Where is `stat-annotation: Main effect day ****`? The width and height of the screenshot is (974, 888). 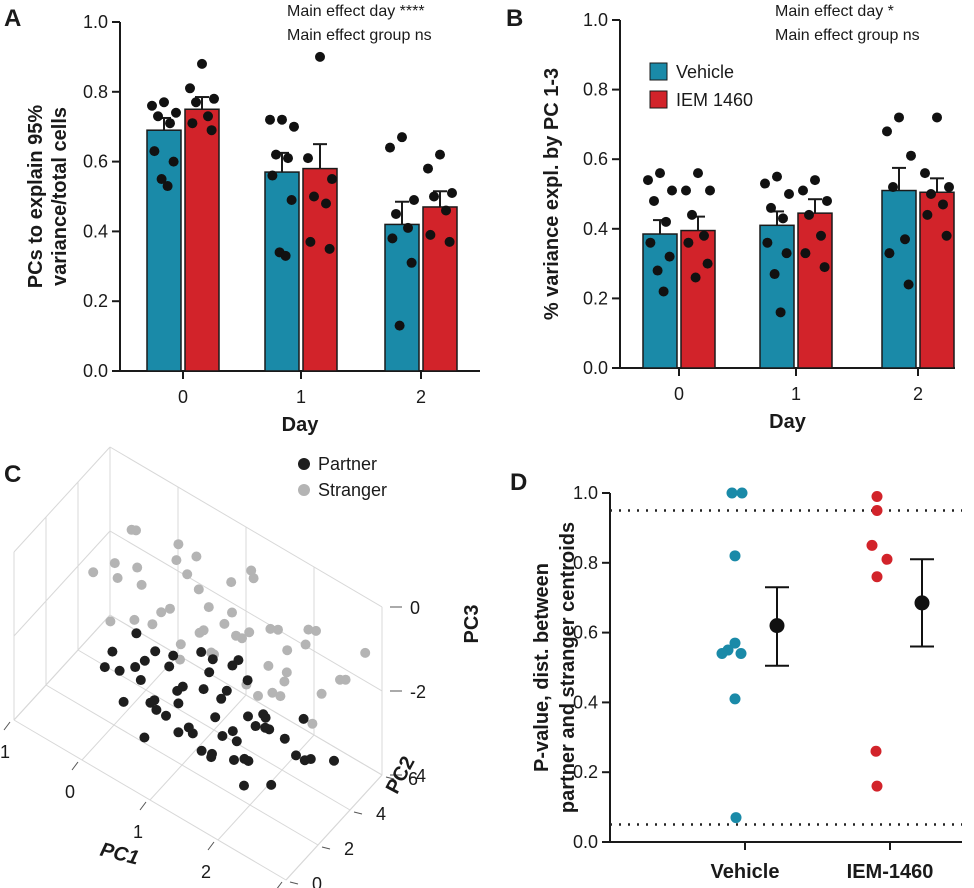 stat-annotation: Main effect day **** is located at coordinates (356, 11).